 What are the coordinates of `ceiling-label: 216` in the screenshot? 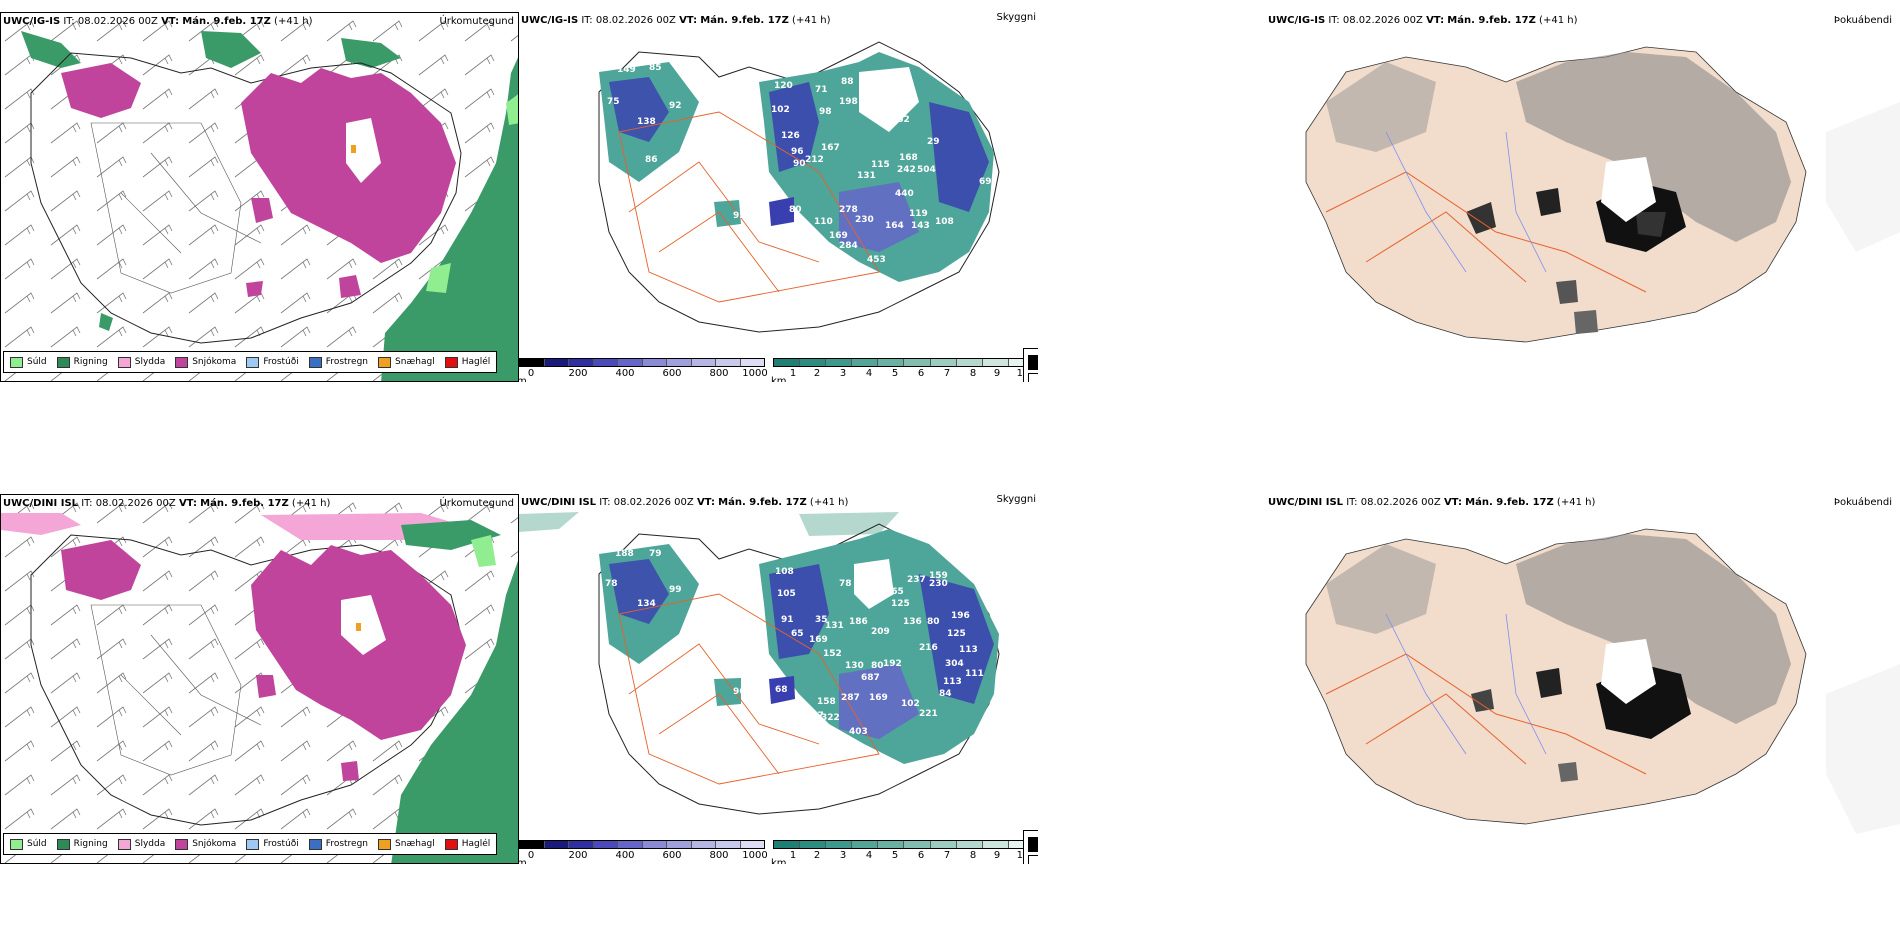 It's located at (928, 648).